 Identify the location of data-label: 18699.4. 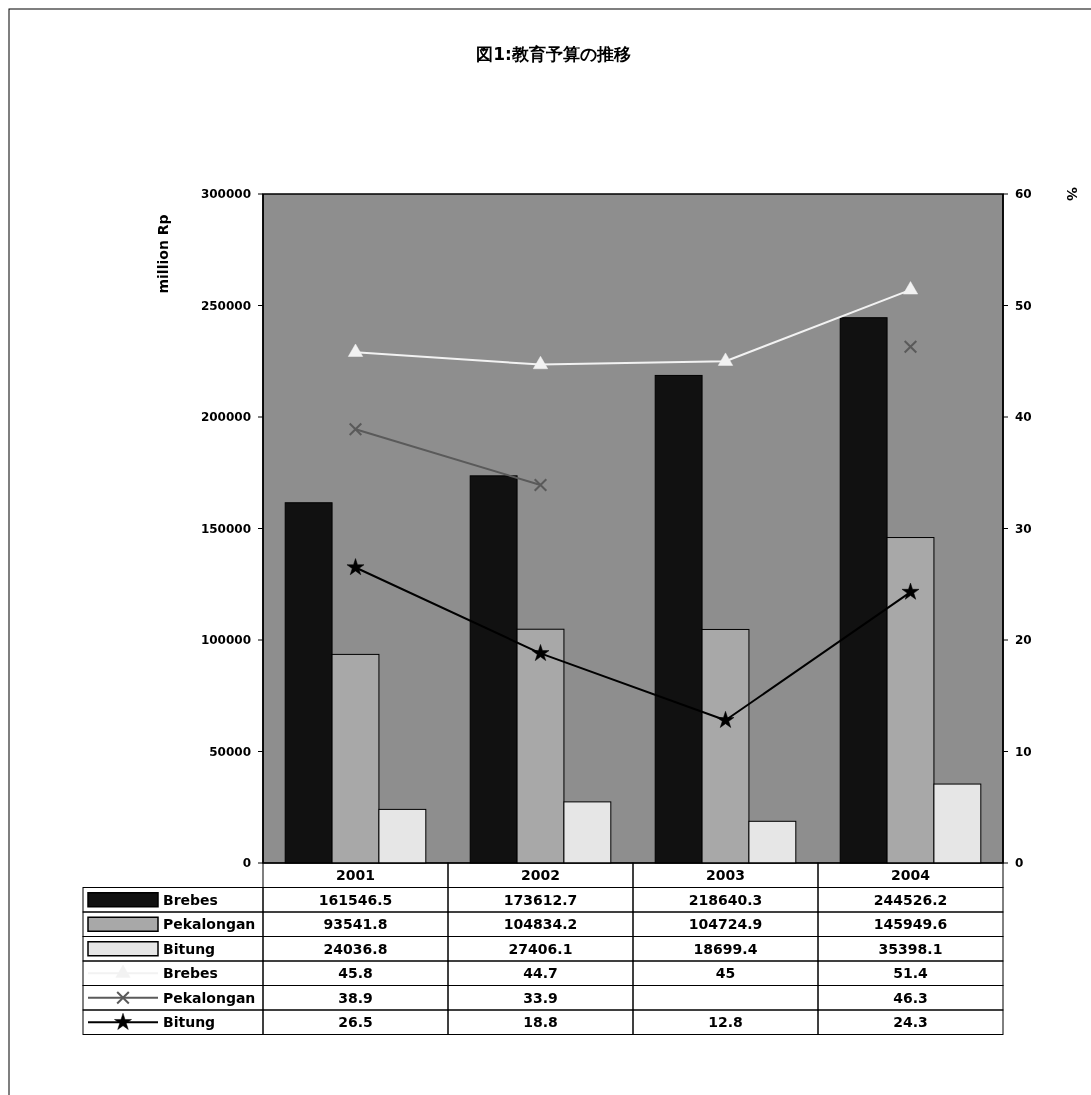
(725, 948).